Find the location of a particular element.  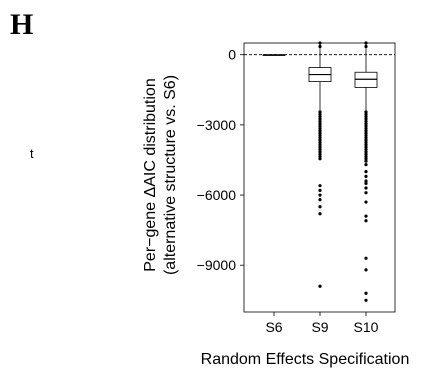

y-axis-title-line-1: Per−gene ΔAIC distribution is located at coordinates (150, 174).